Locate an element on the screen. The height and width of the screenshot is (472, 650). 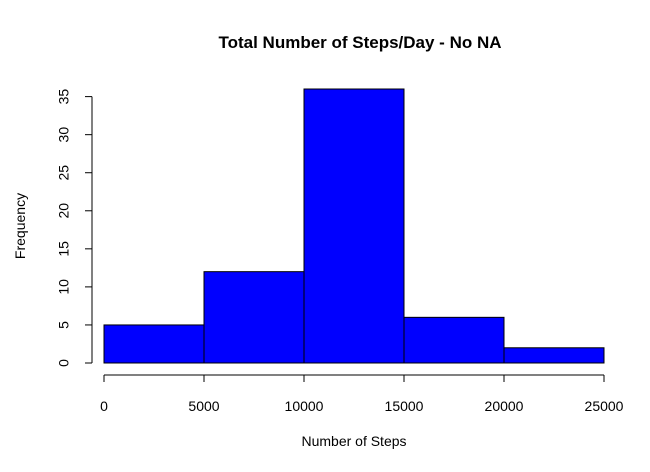
x-axis-label: Number of Steps is located at coordinates (353, 441).